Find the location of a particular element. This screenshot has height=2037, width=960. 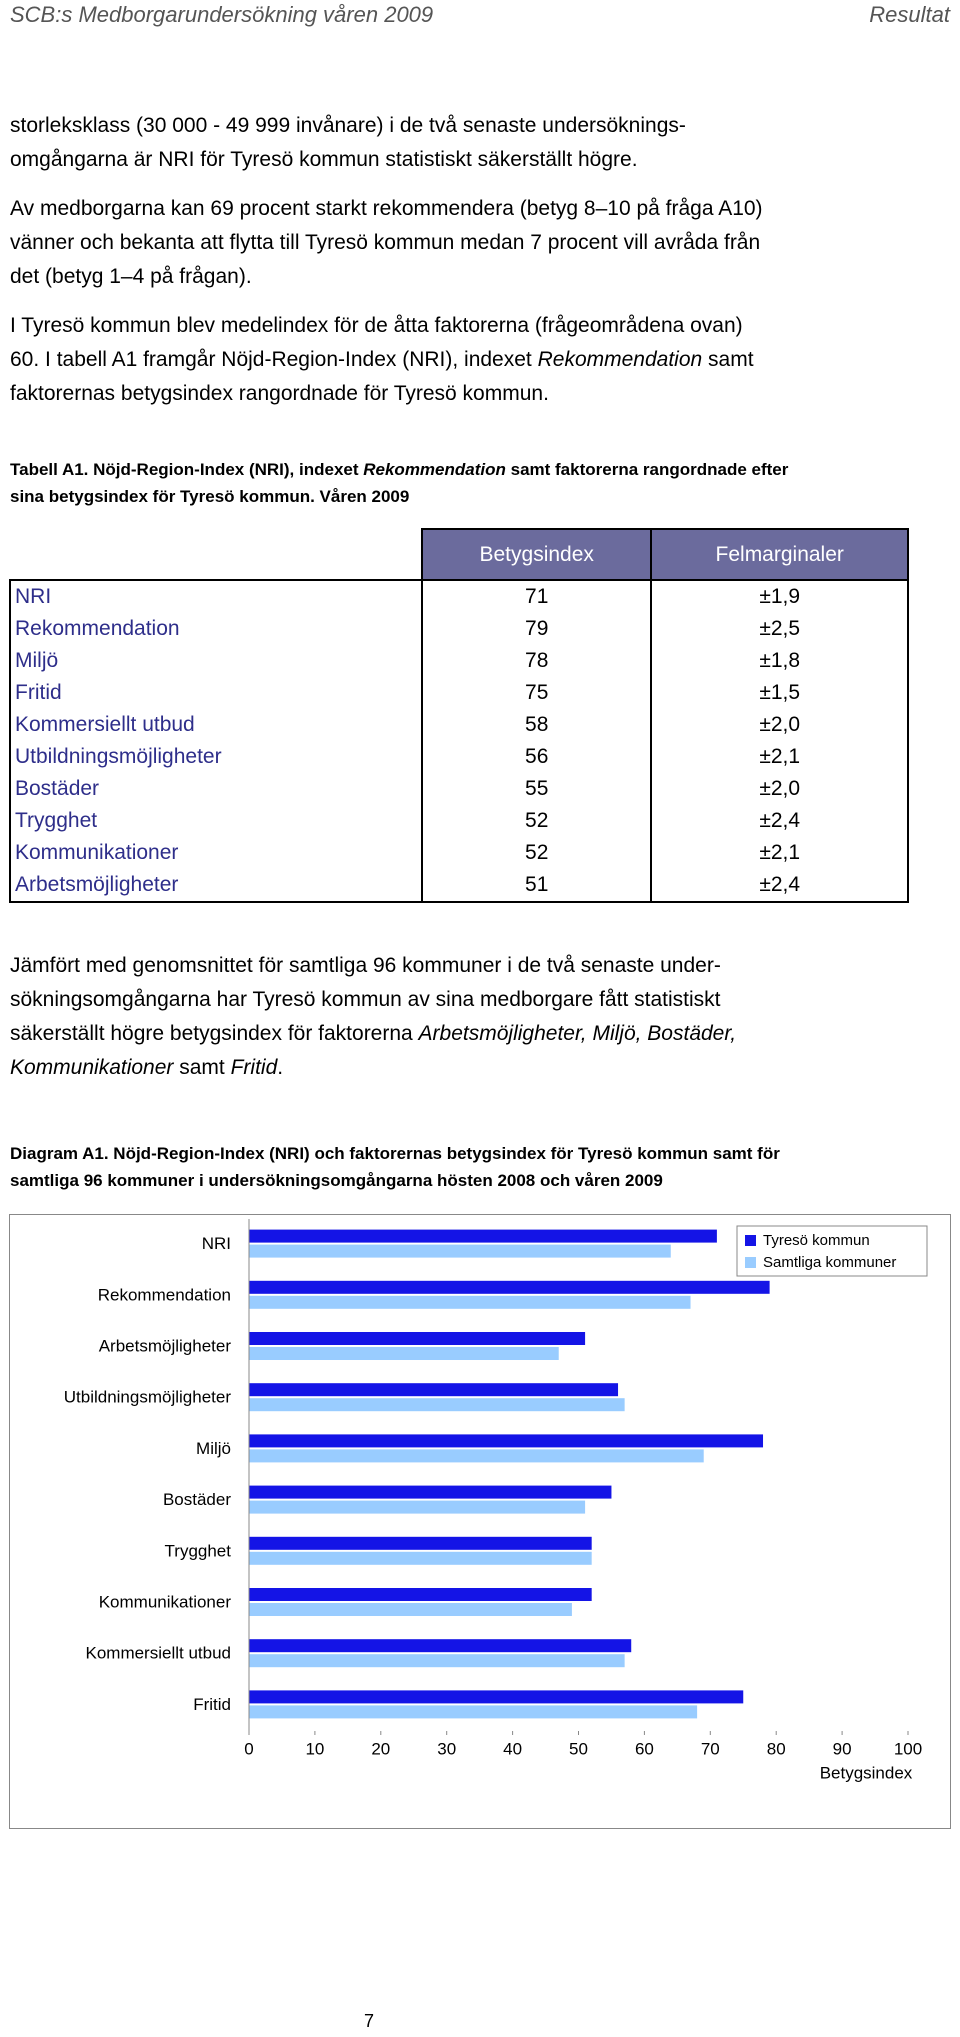

y-tick-label: Kommersiellt utbud is located at coordinates (158, 1653).